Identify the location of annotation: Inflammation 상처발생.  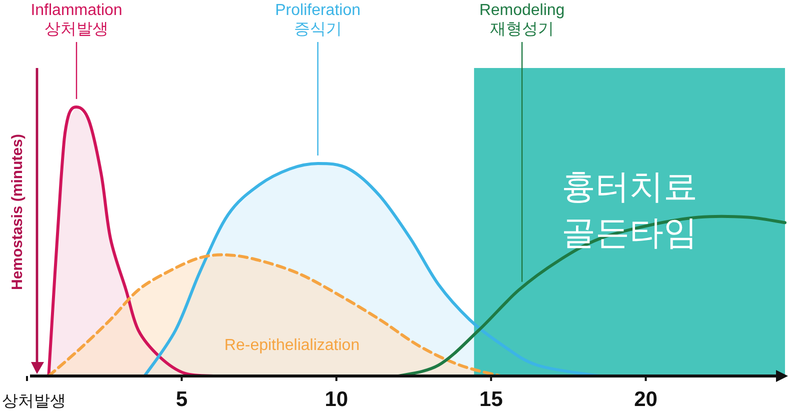
(76, 20).